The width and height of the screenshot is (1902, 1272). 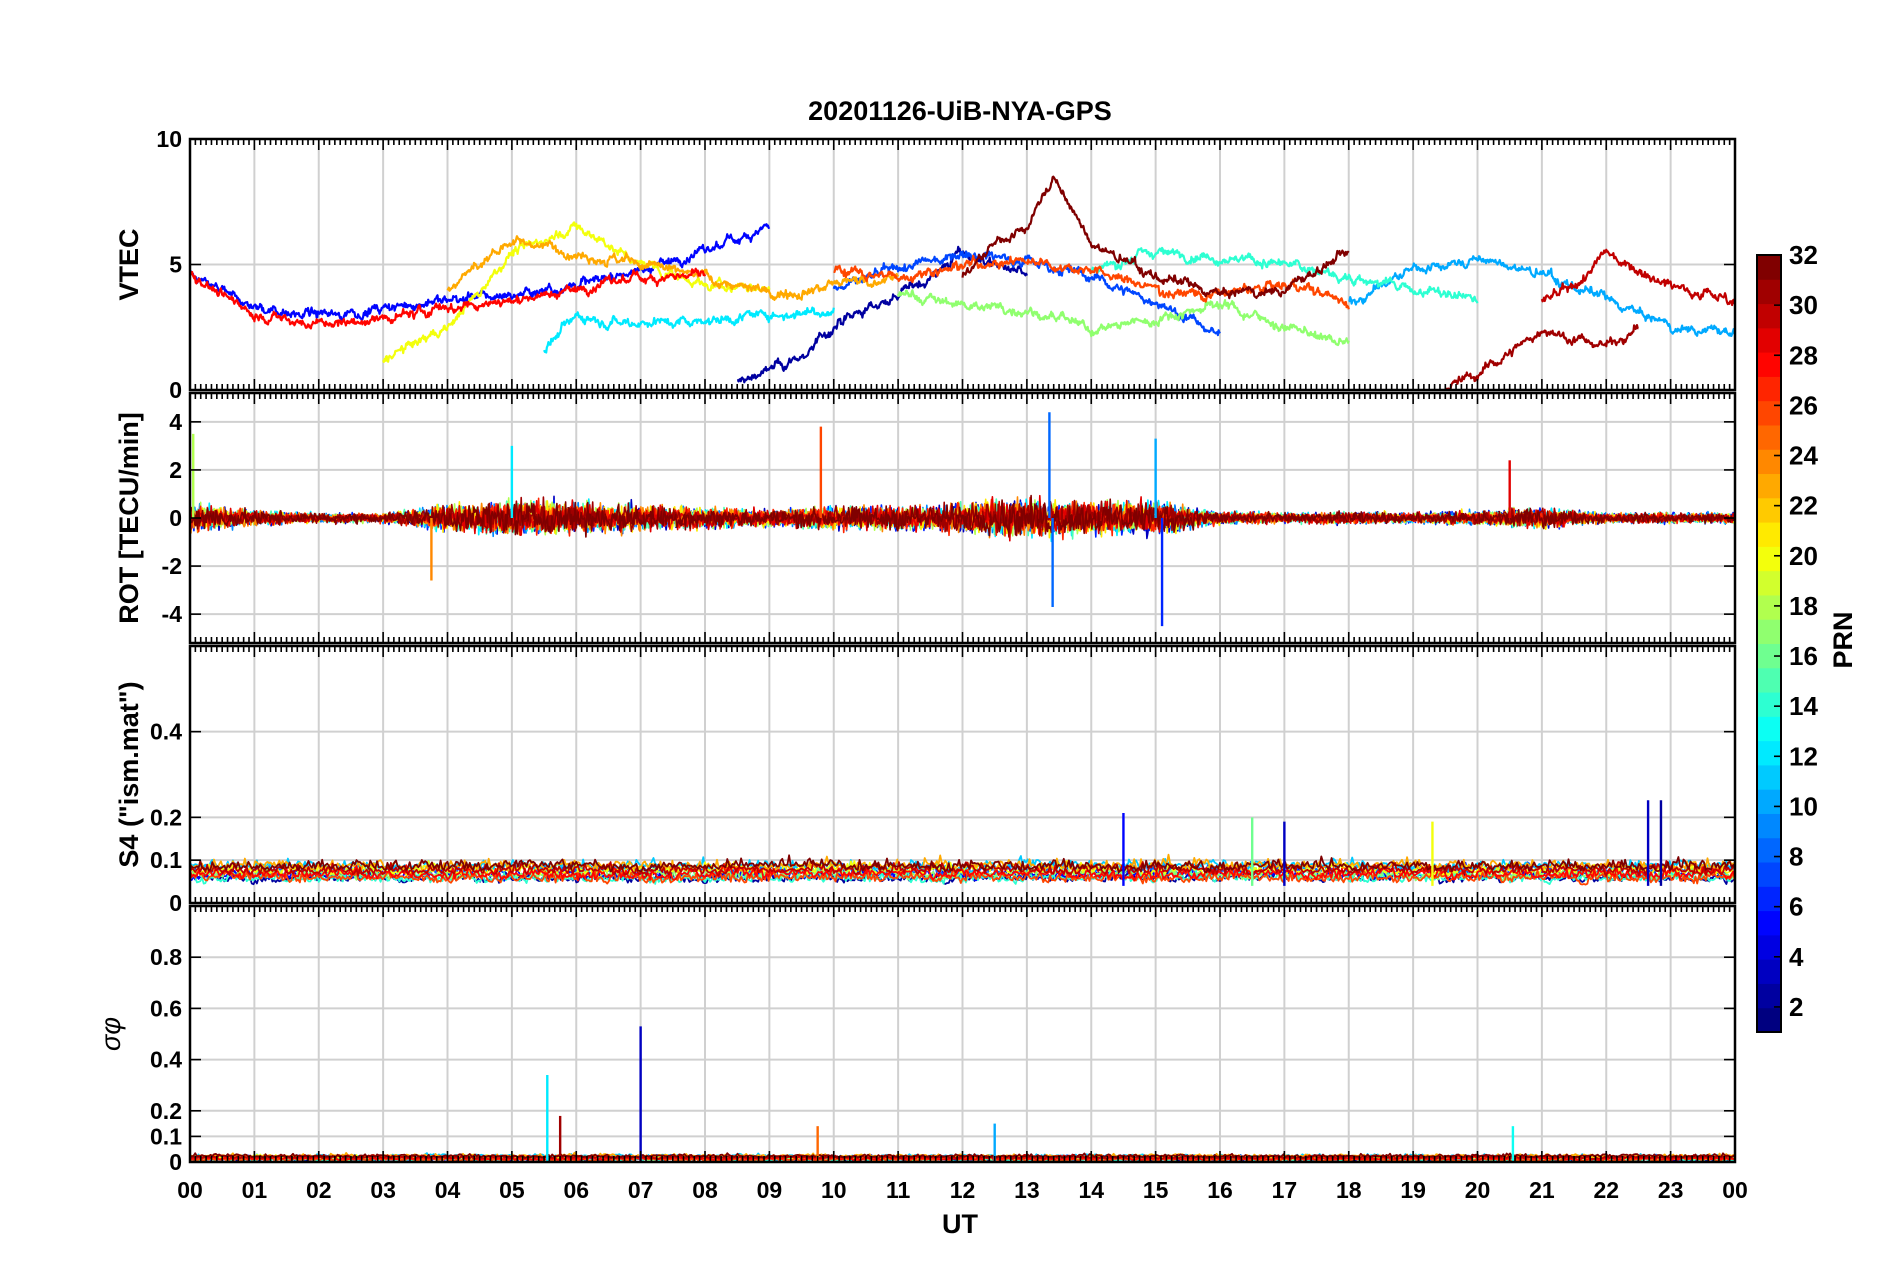 I want to click on x-tick-label: 04, so click(x=448, y=1190).